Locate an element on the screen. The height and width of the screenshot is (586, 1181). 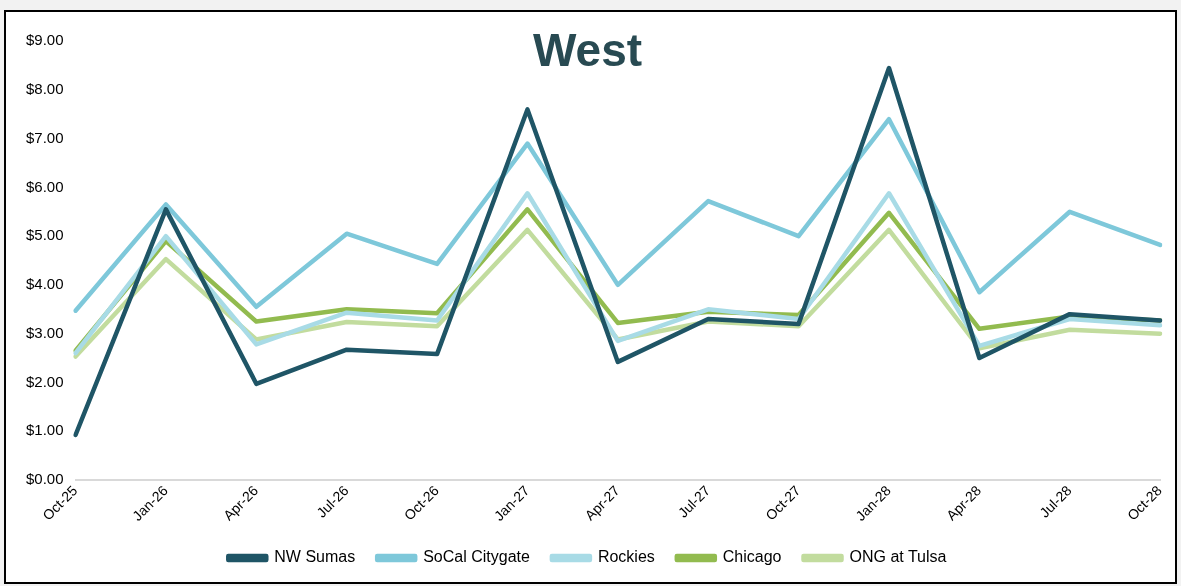
chart-title: West is located at coordinates (587, 50).